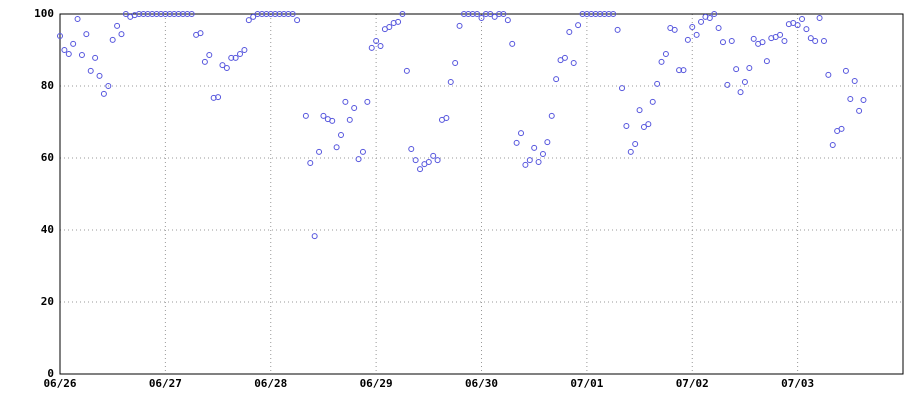 The image size is (920, 400). Describe the element at coordinates (59, 383) in the screenshot. I see `x-tick-label: 06/26` at that location.